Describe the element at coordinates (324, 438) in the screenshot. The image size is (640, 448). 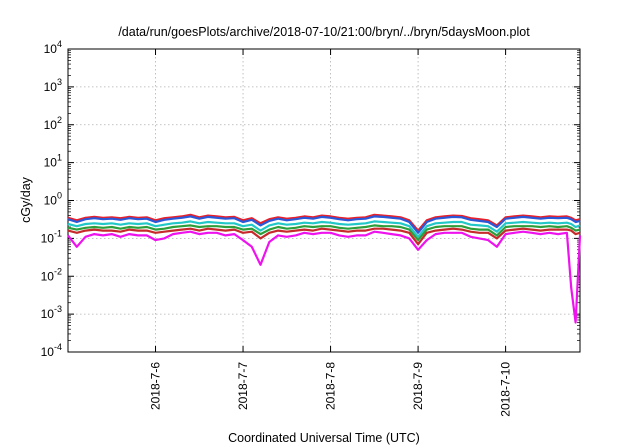
I see `x-axis-label: Coordinated Universal Time (UTC)` at that location.